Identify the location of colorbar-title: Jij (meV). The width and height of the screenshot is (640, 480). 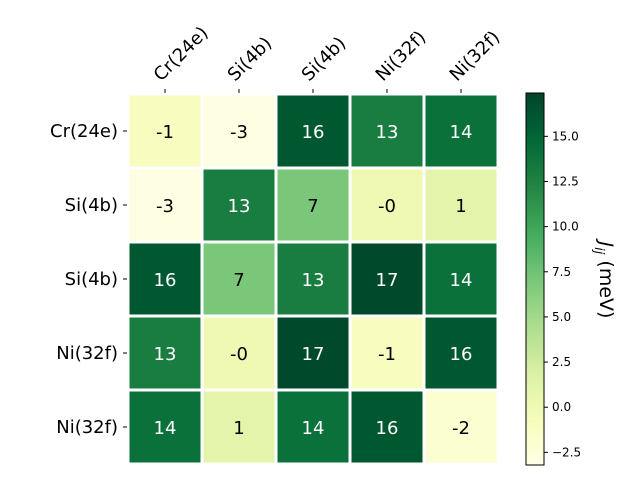
(604, 278).